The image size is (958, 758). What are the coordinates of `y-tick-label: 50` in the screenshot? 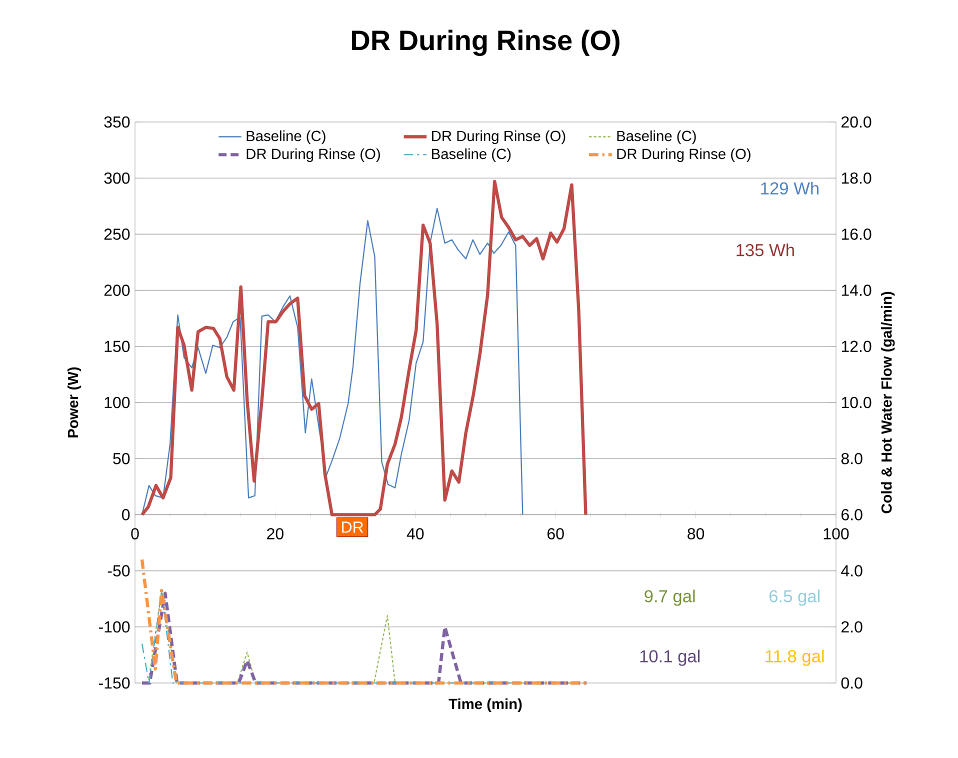 It's located at (121, 458).